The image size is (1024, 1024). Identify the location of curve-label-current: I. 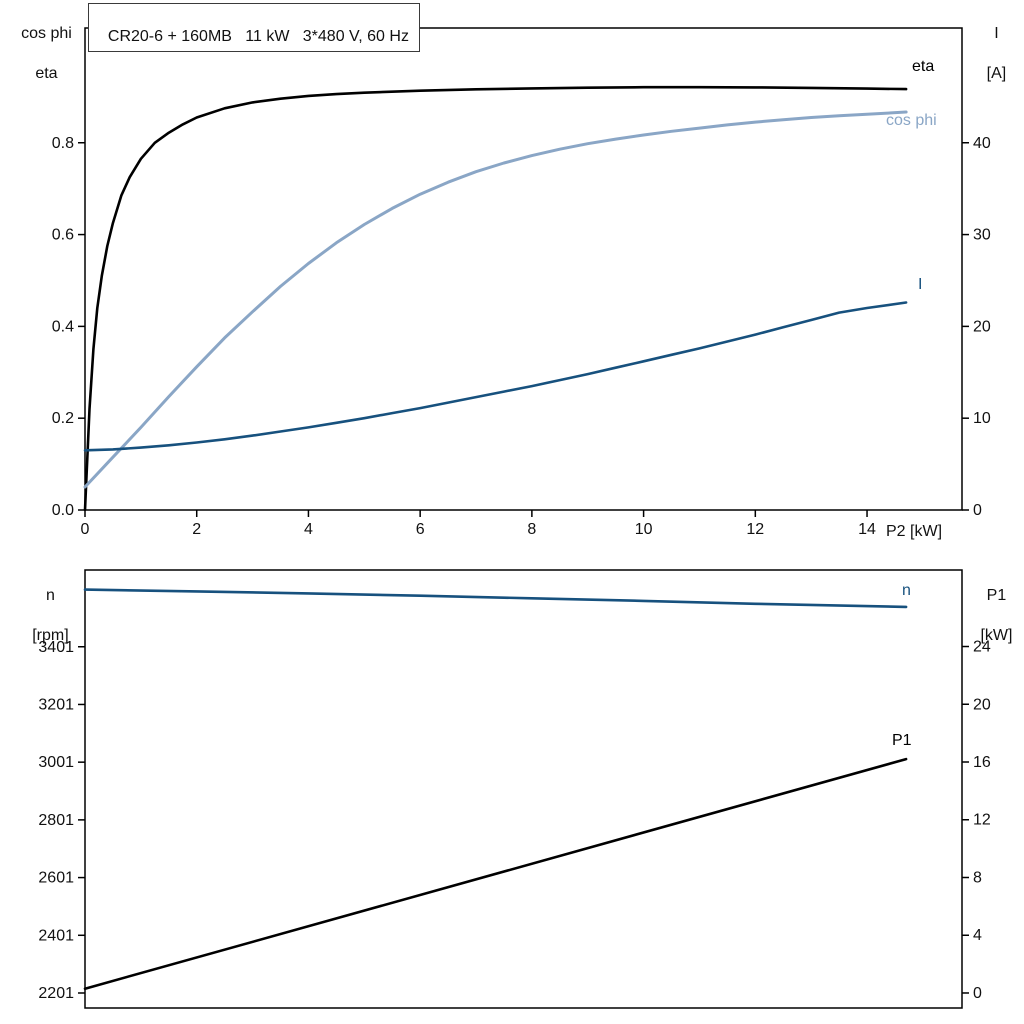
(920, 284).